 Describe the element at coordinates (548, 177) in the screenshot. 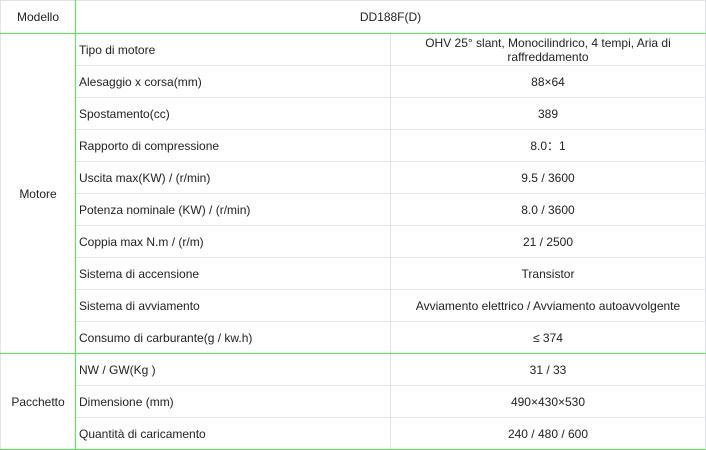

I see `spec-value: 9.5 / 3600` at that location.